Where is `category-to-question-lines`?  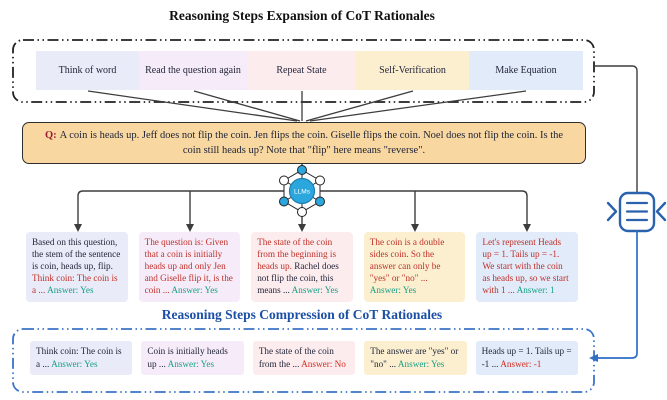
category-to-question-lines is located at coordinates (307, 106).